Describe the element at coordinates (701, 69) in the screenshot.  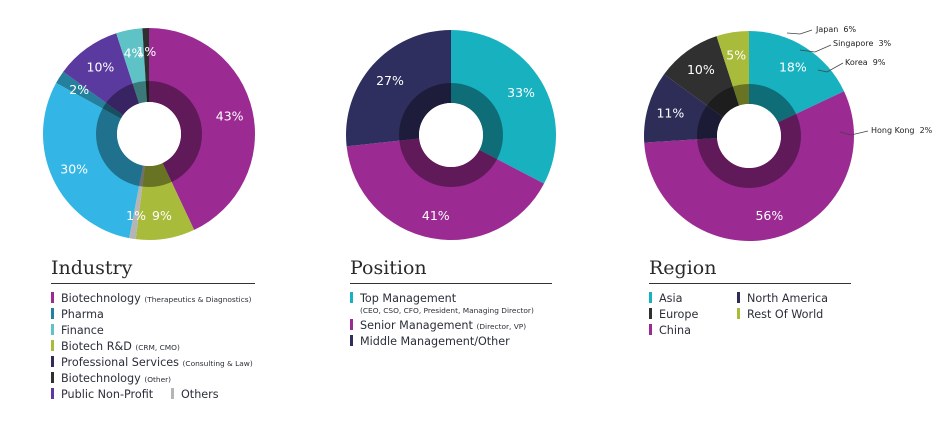
I see `region-data-label: 10%` at that location.